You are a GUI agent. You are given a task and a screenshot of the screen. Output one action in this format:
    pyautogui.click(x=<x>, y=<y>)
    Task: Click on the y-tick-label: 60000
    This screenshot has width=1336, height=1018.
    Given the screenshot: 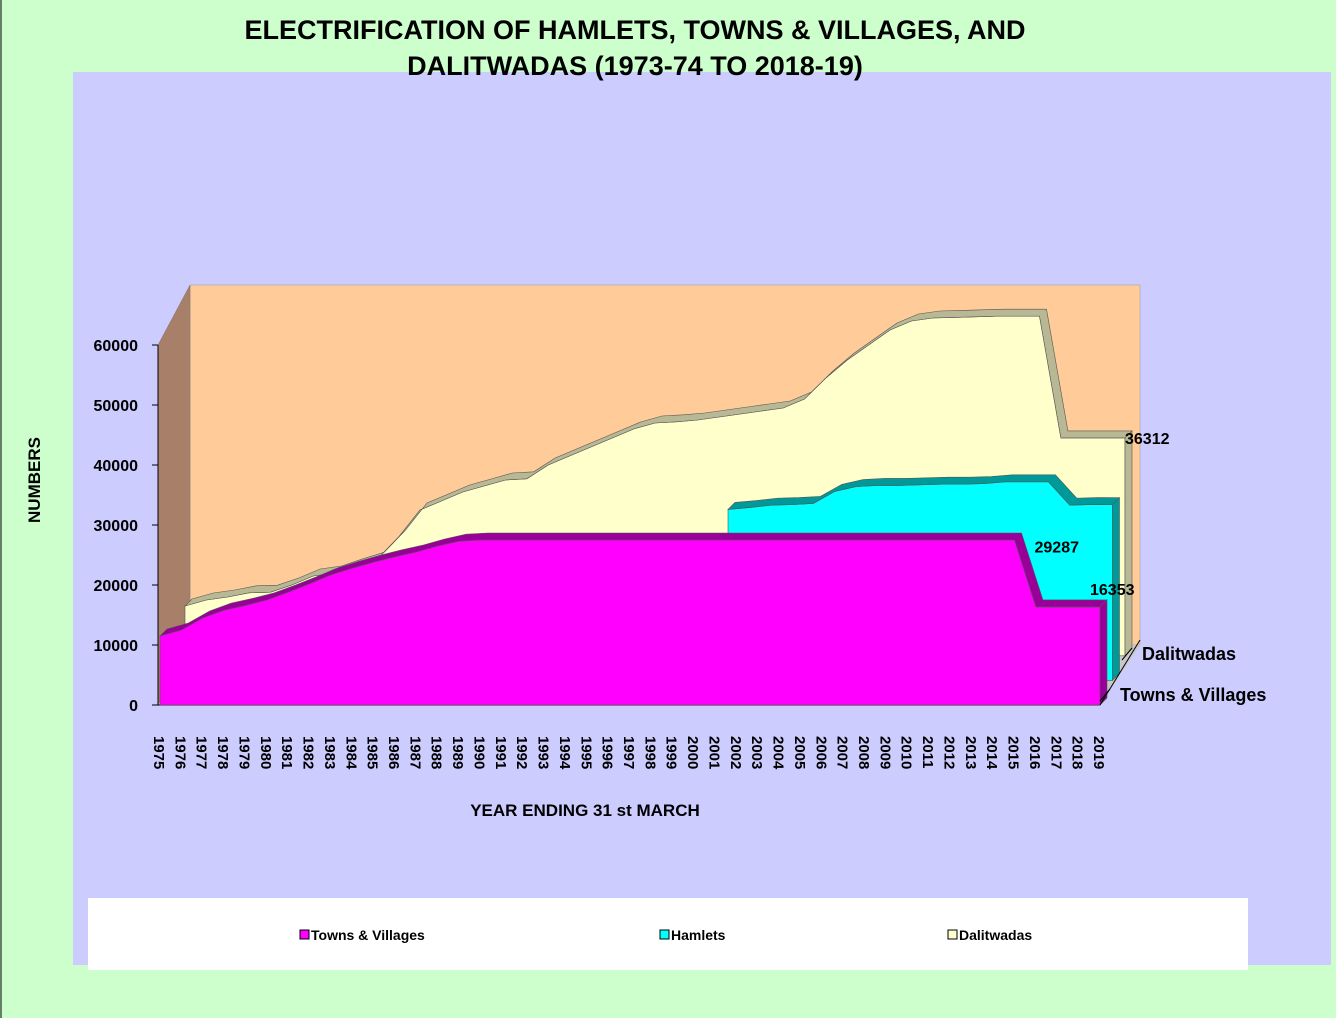 What is the action you would take?
    pyautogui.click(x=116, y=346)
    